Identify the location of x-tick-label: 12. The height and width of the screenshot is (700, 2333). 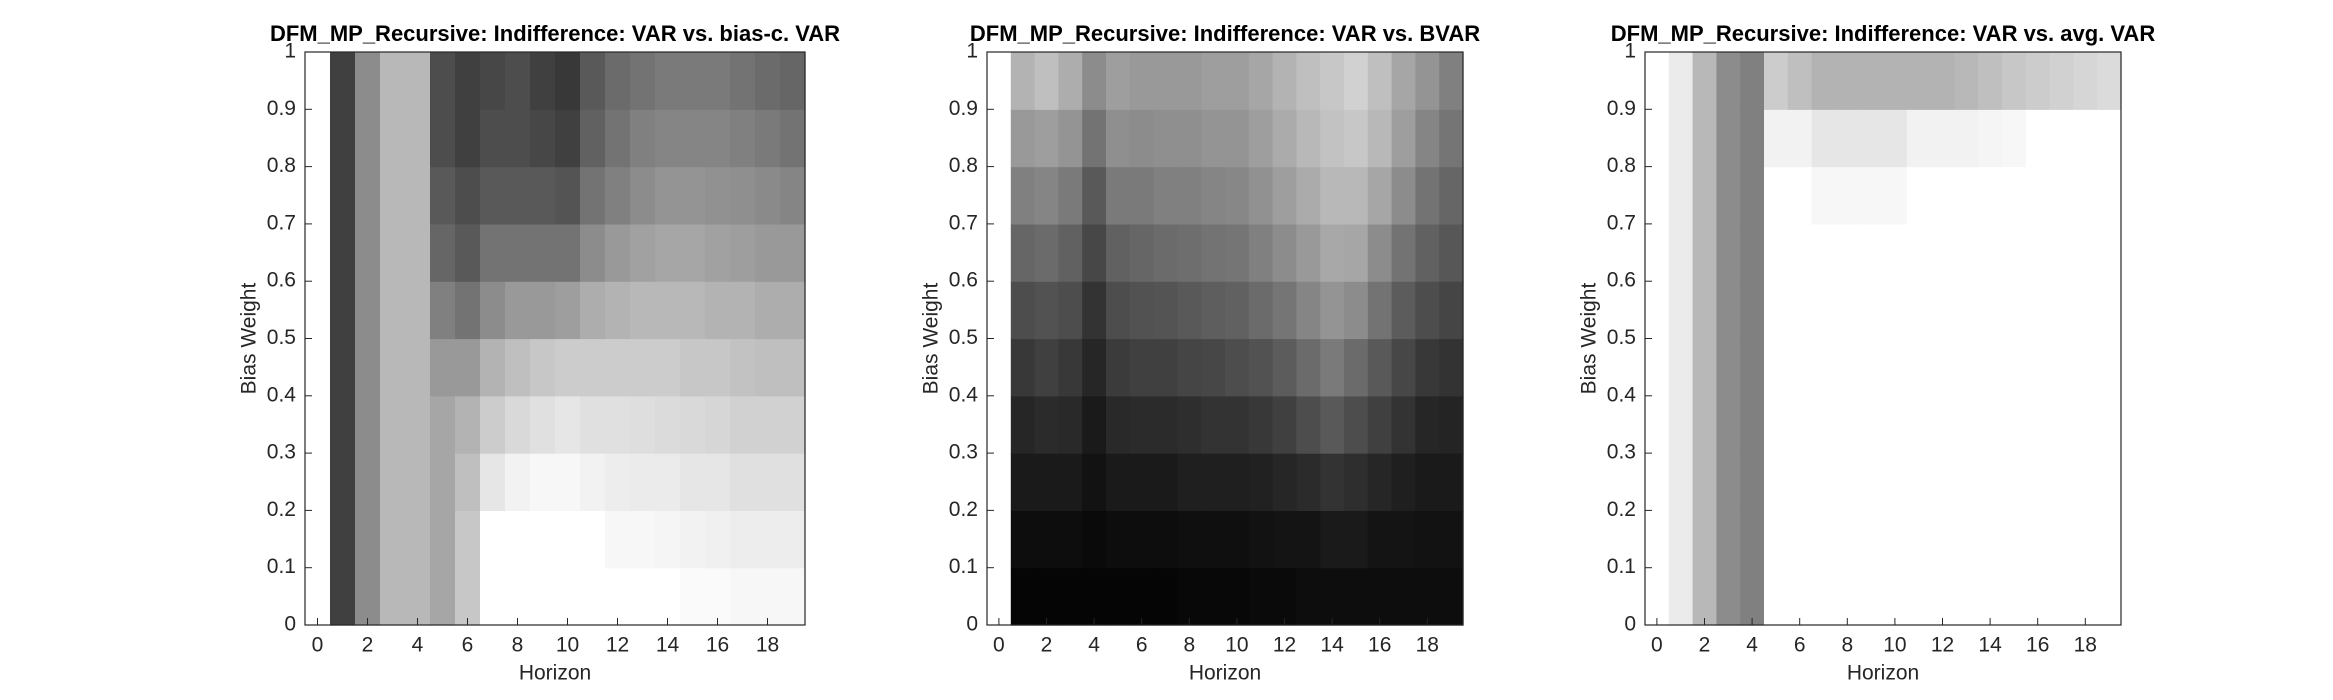
(1284, 645).